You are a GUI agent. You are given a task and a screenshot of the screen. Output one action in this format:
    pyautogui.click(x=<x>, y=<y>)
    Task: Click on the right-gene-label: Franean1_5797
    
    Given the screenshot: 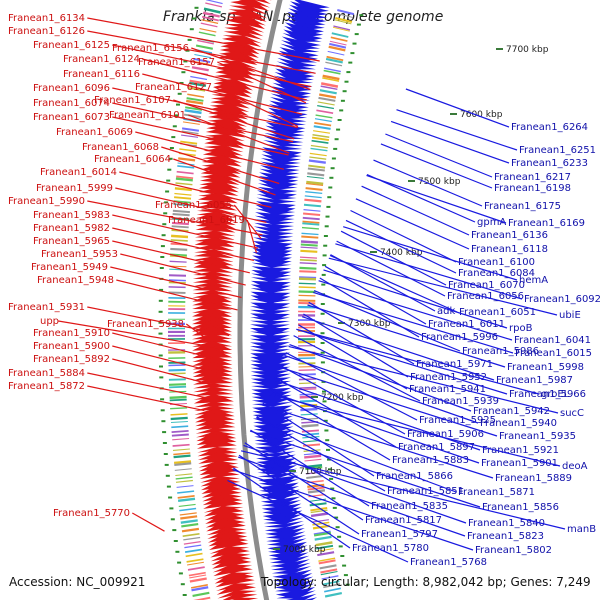 What is the action you would take?
    pyautogui.click(x=399, y=534)
    